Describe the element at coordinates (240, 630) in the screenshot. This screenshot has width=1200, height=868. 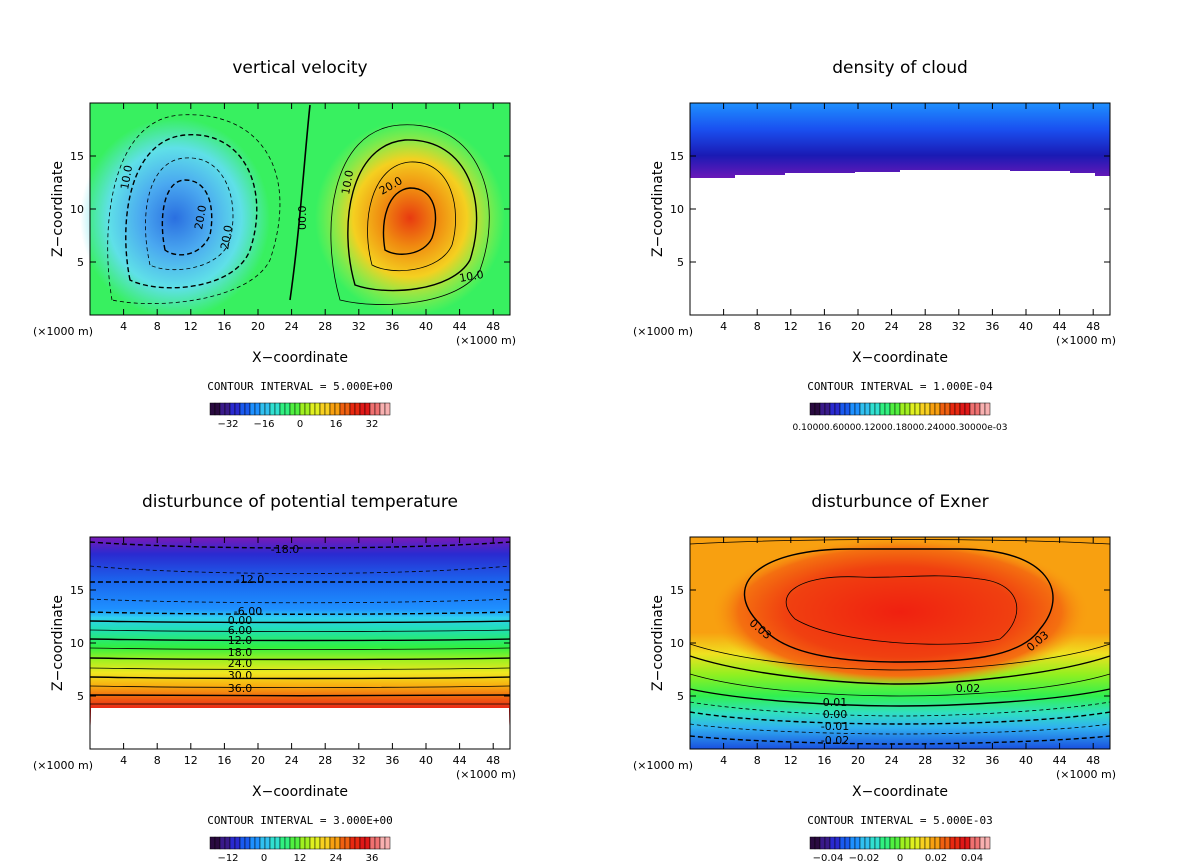
I see `contour-label: 6.00` at that location.